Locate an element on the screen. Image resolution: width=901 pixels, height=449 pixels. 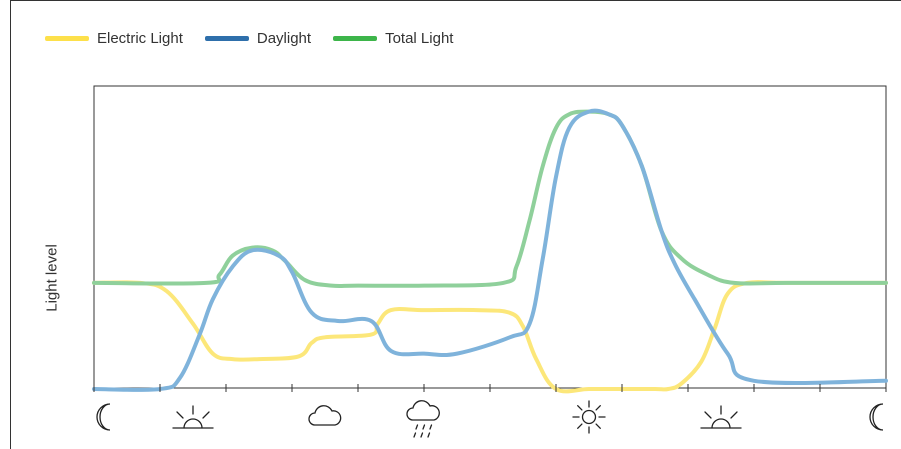
legend-label-electric: Electric Light is located at coordinates (140, 38).